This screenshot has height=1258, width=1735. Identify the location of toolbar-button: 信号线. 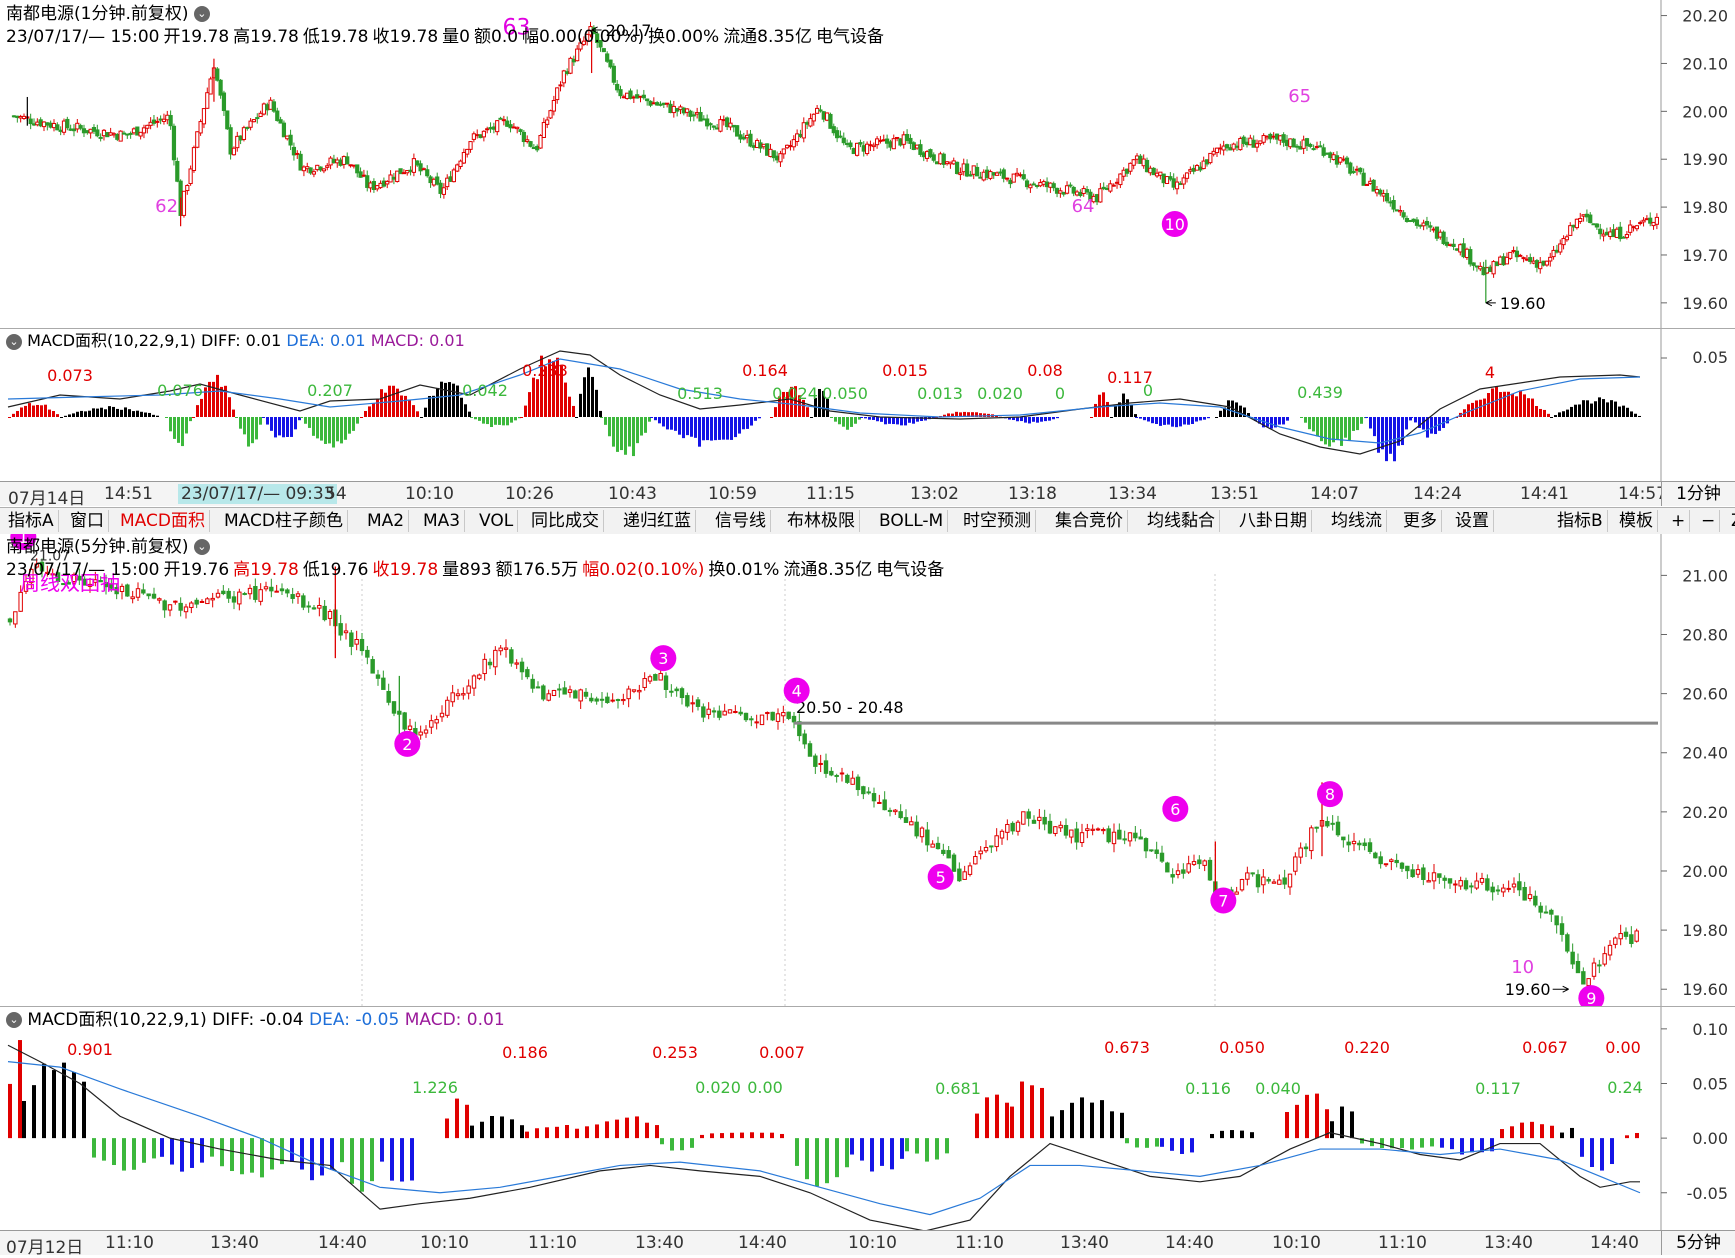
(741, 521).